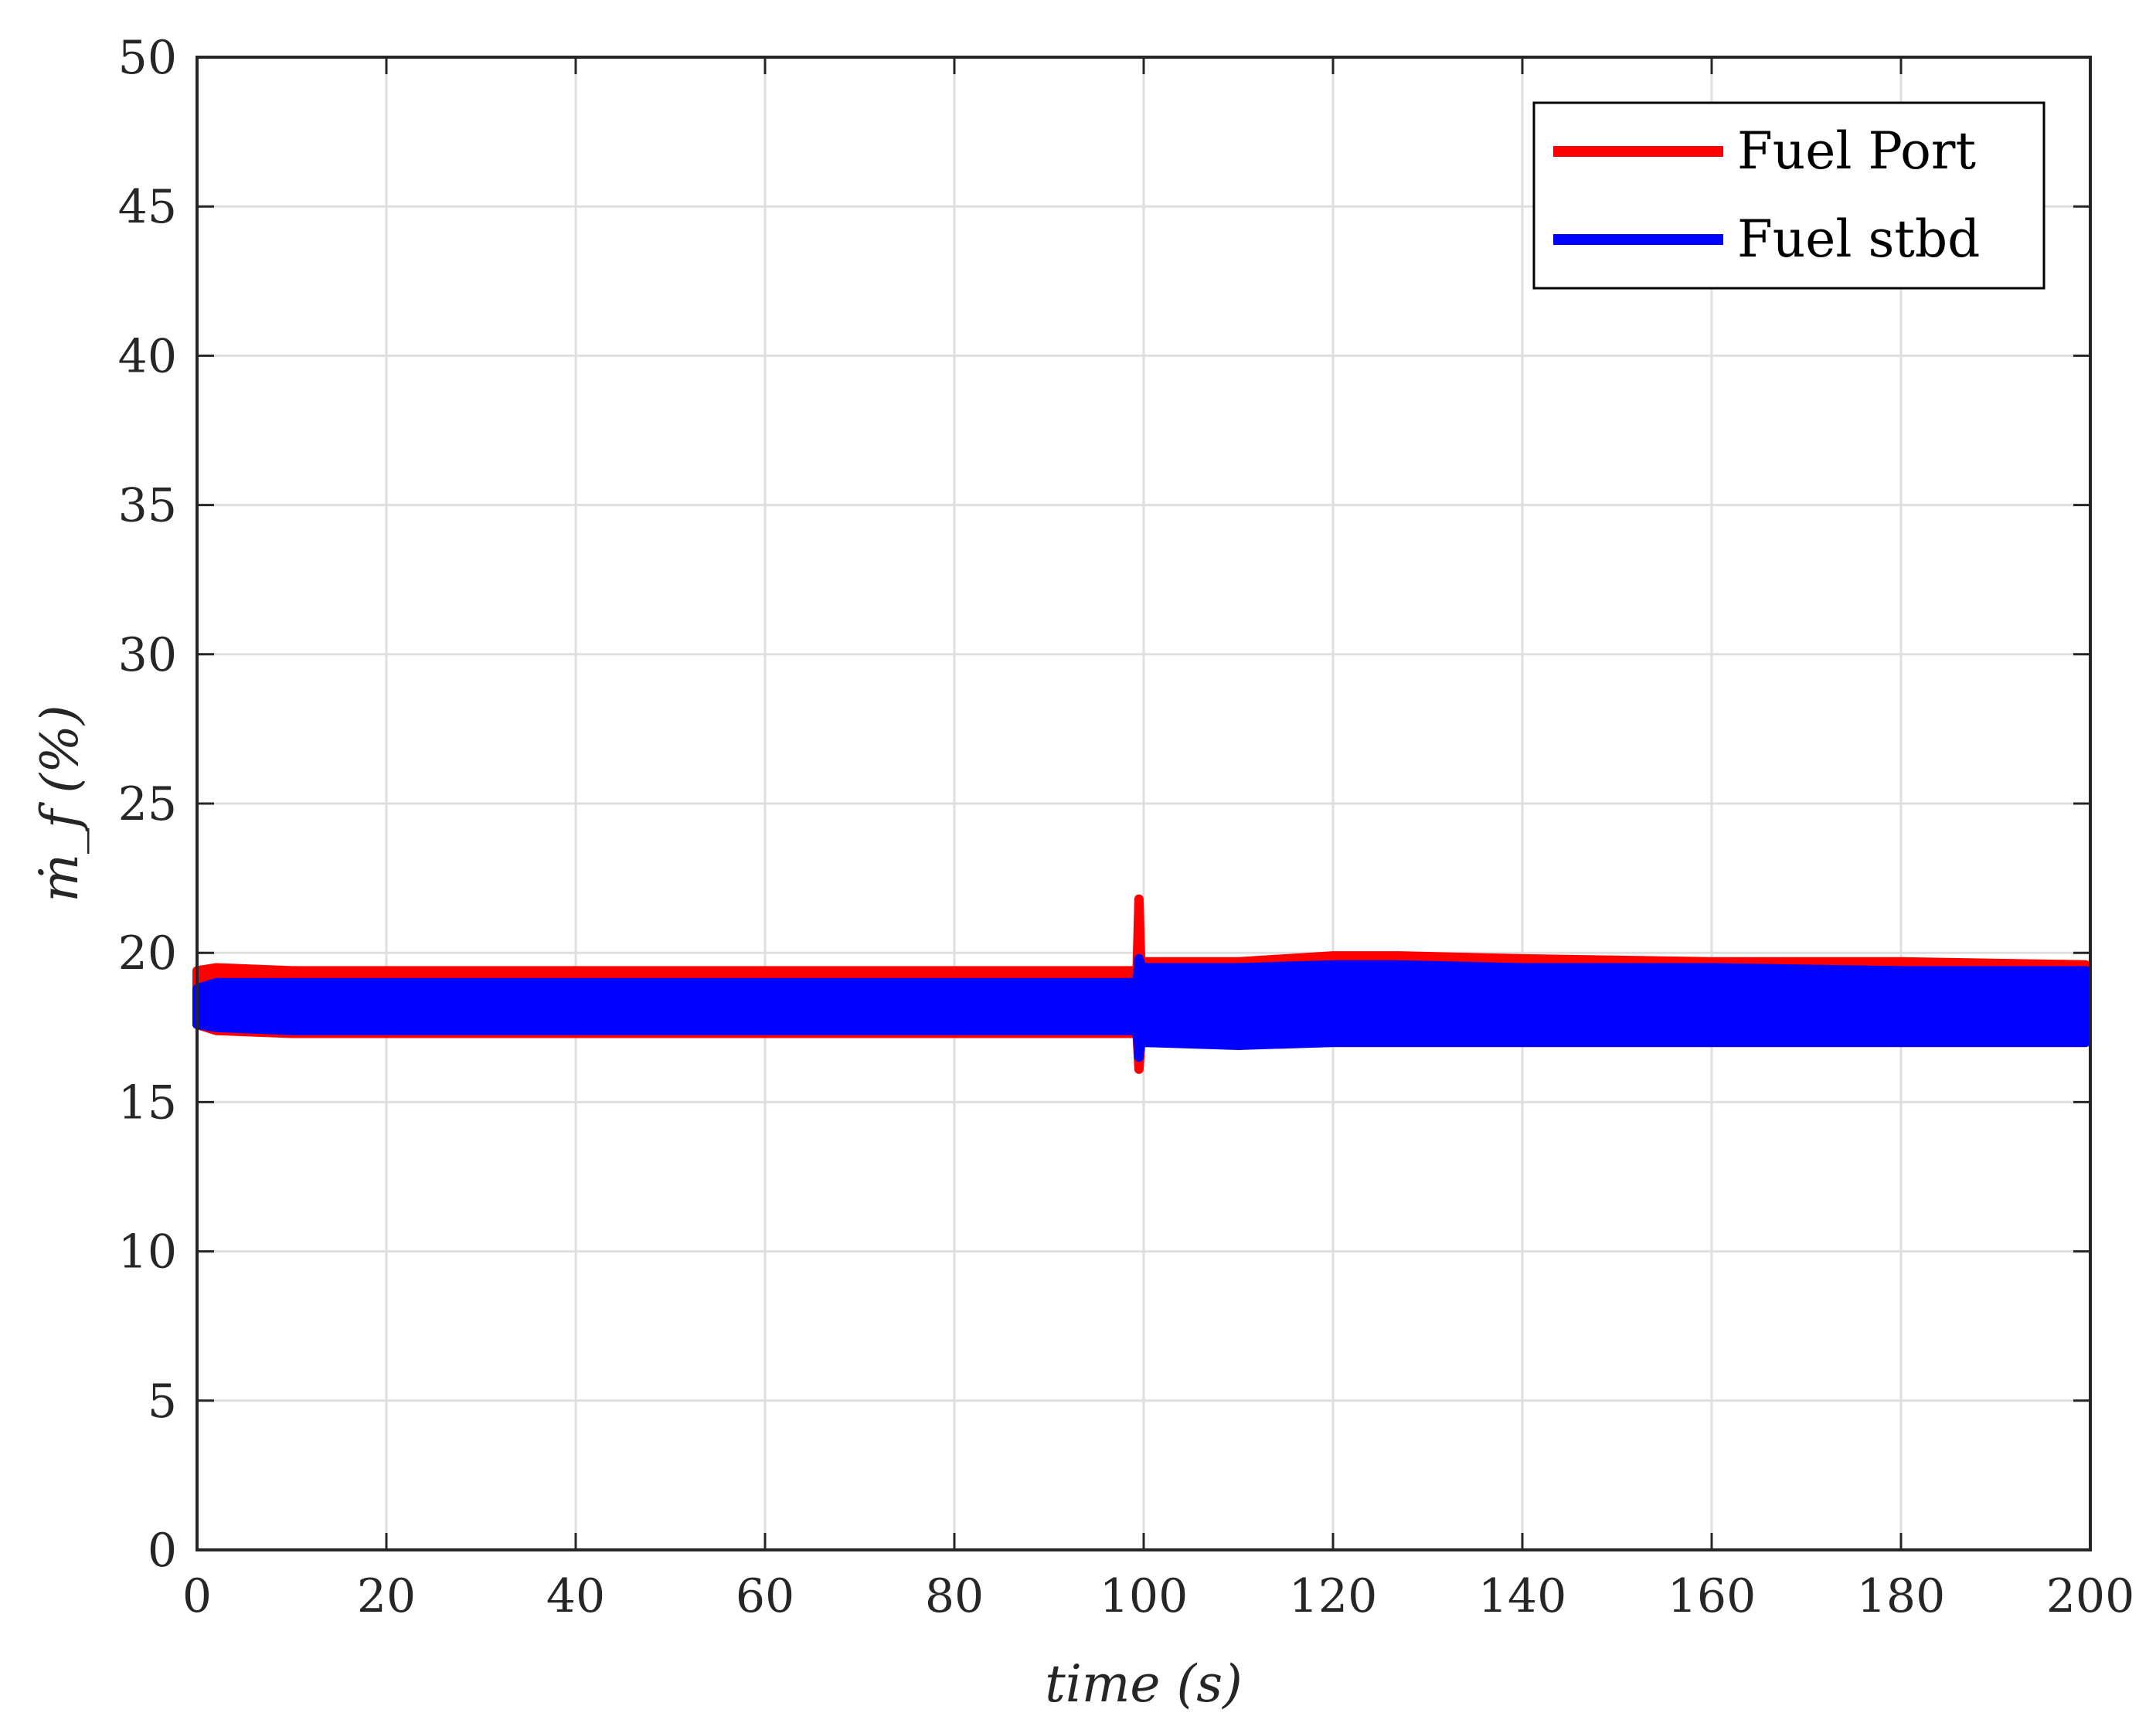 The image size is (2156, 1723). Describe the element at coordinates (1333, 1596) in the screenshot. I see `x-tick-label: 120` at that location.